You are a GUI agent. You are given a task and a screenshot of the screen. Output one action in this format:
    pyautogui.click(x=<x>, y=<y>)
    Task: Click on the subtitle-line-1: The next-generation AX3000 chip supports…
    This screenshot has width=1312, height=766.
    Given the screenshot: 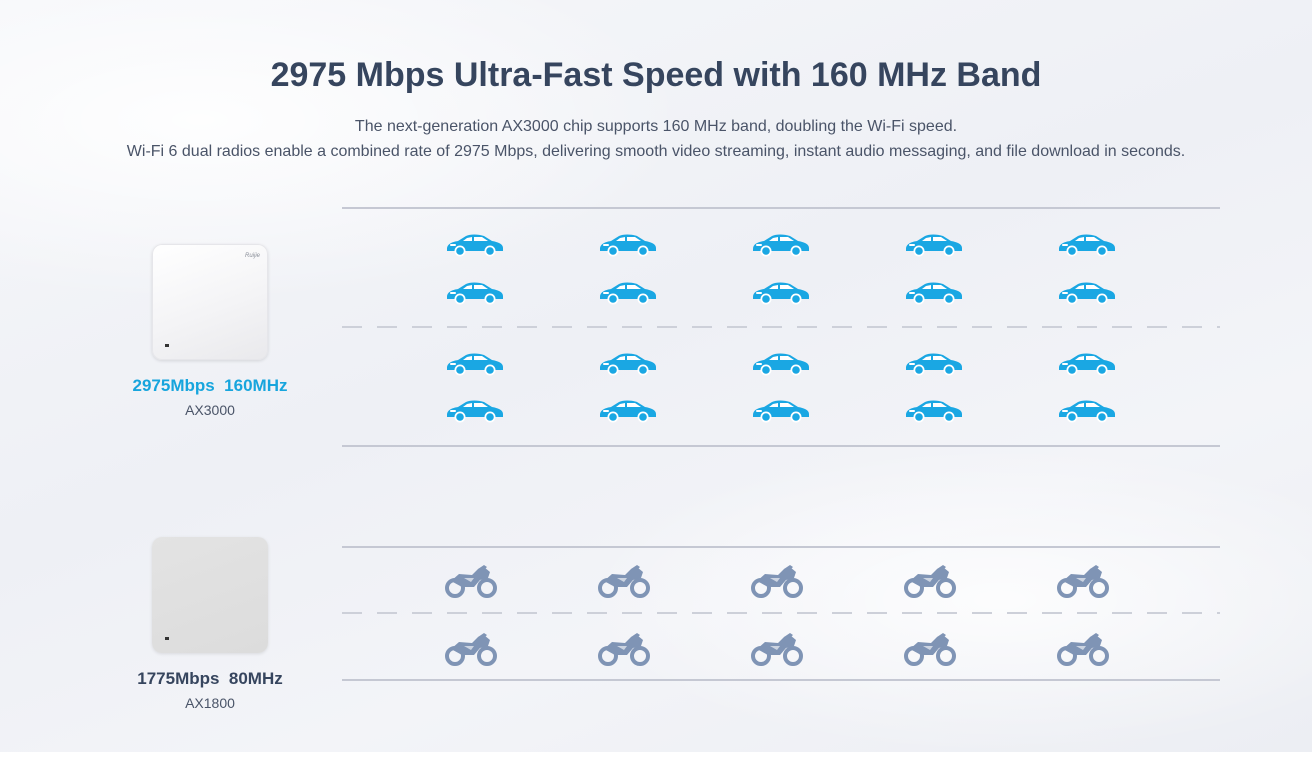 What is the action you would take?
    pyautogui.click(x=656, y=126)
    